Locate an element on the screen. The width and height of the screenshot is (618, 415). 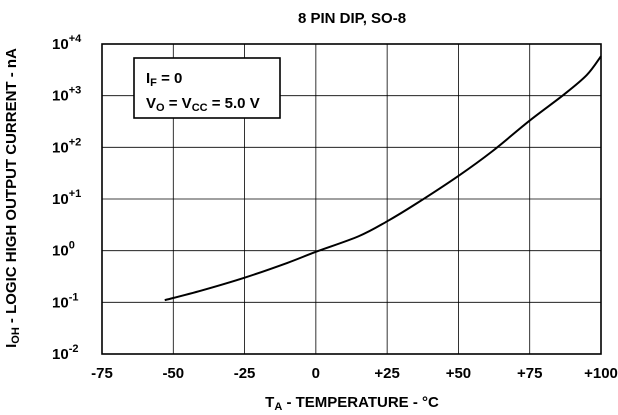
y-tick-label: 10+4 is located at coordinates (67, 43).